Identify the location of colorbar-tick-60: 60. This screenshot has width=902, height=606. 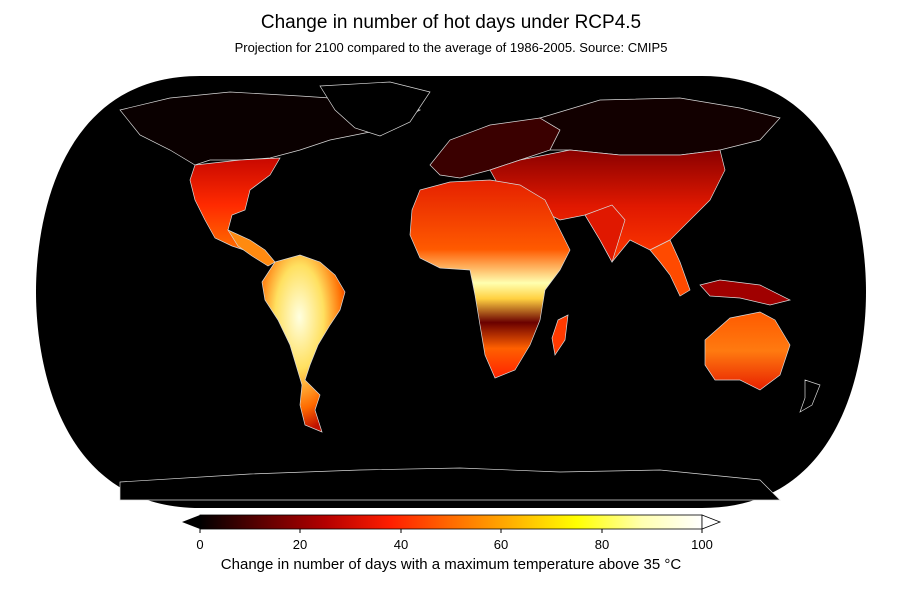
(501, 544).